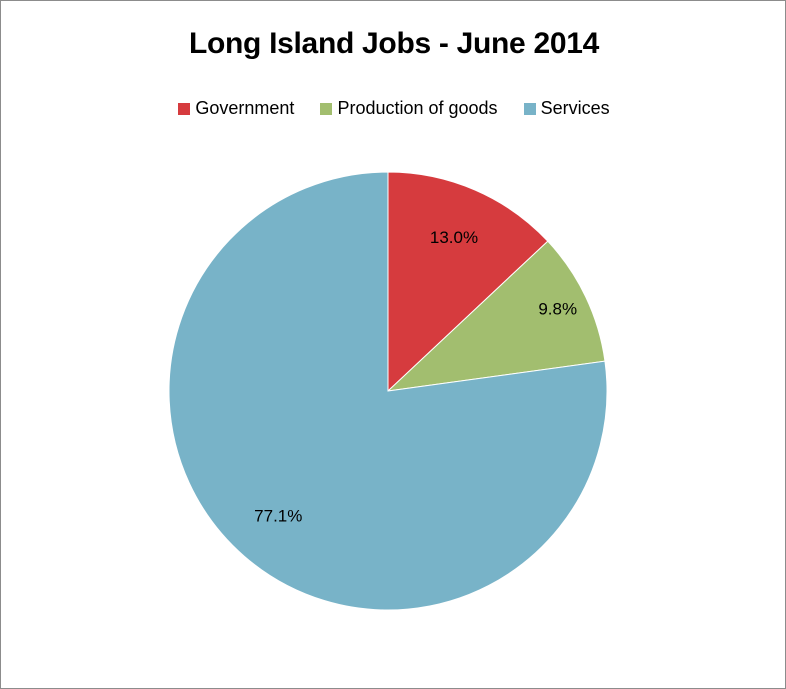  I want to click on legend-label-government: Government, so click(245, 108).